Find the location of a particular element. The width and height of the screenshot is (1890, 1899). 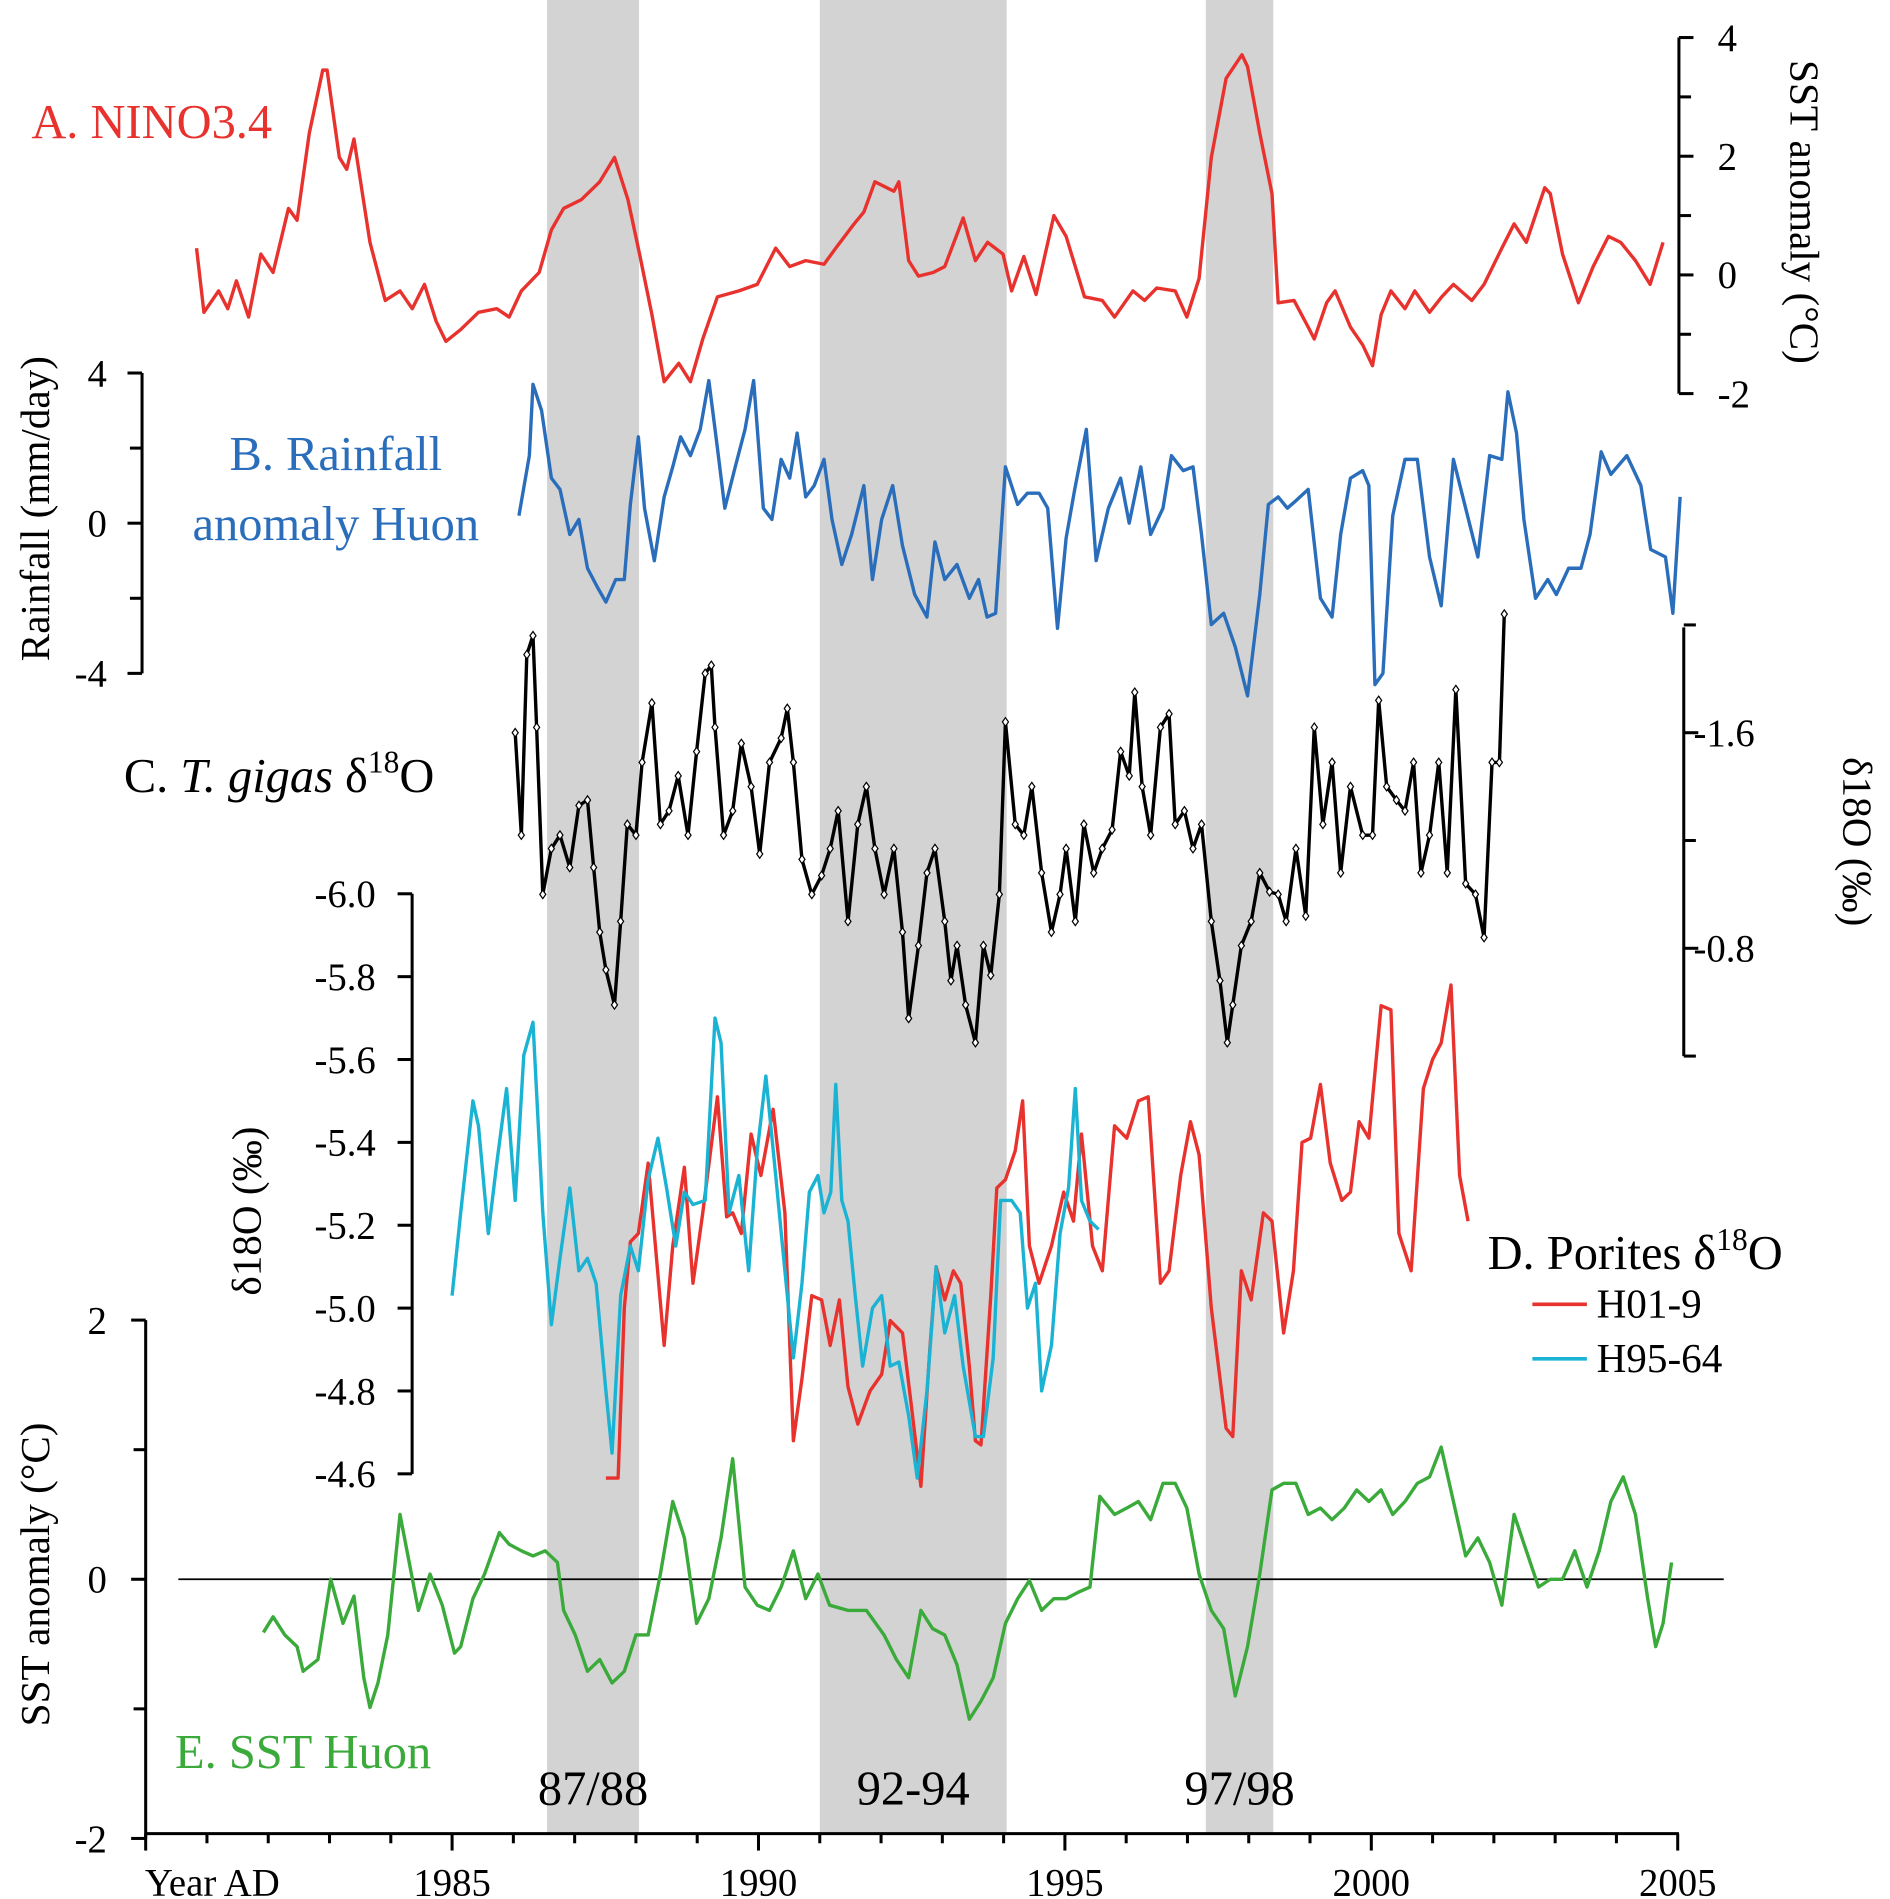

y-tick-label-A: 4 is located at coordinates (1727, 38).